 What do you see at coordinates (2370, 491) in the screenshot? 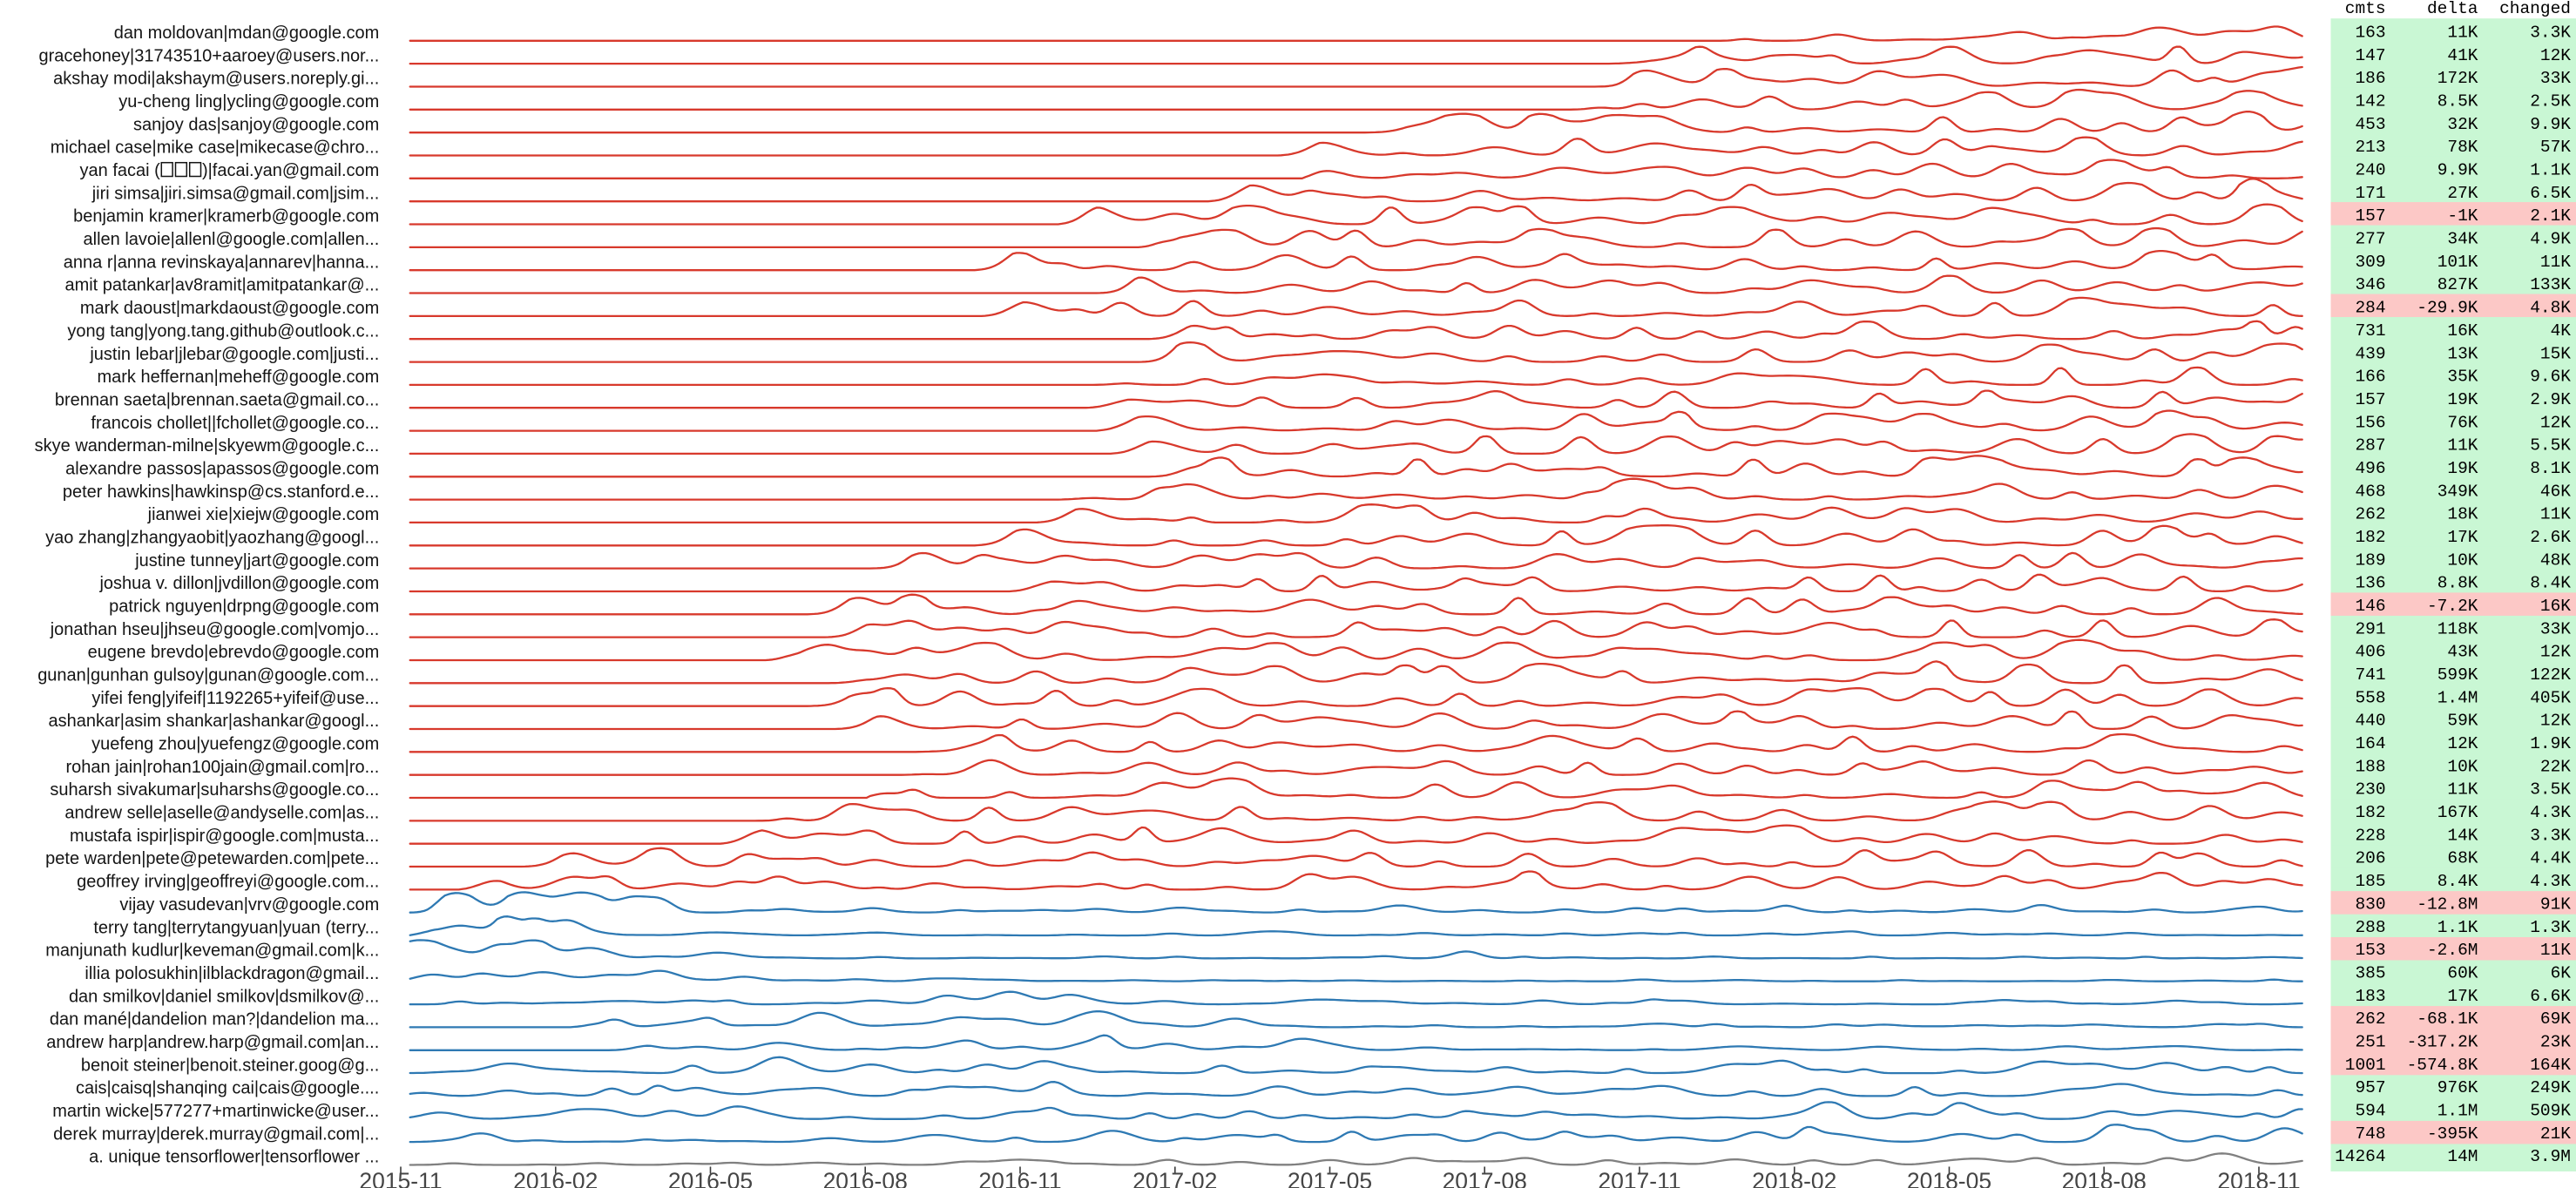
I see `svg-text: 468` at bounding box center [2370, 491].